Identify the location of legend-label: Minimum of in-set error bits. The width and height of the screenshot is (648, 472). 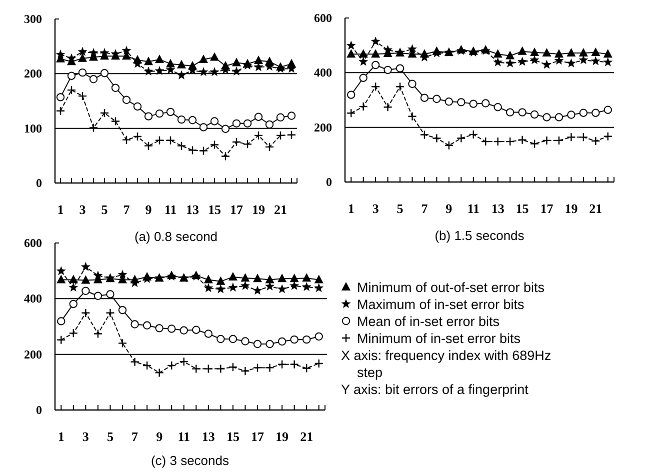
(439, 338).